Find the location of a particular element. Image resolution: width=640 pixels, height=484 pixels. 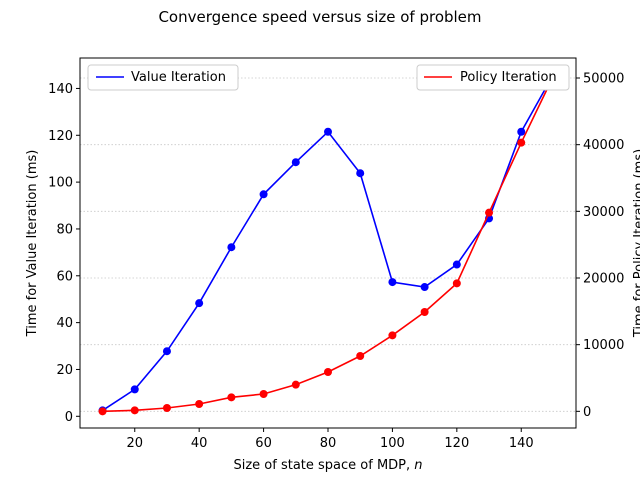

y-left-tick-label: 0 is located at coordinates (69, 417).